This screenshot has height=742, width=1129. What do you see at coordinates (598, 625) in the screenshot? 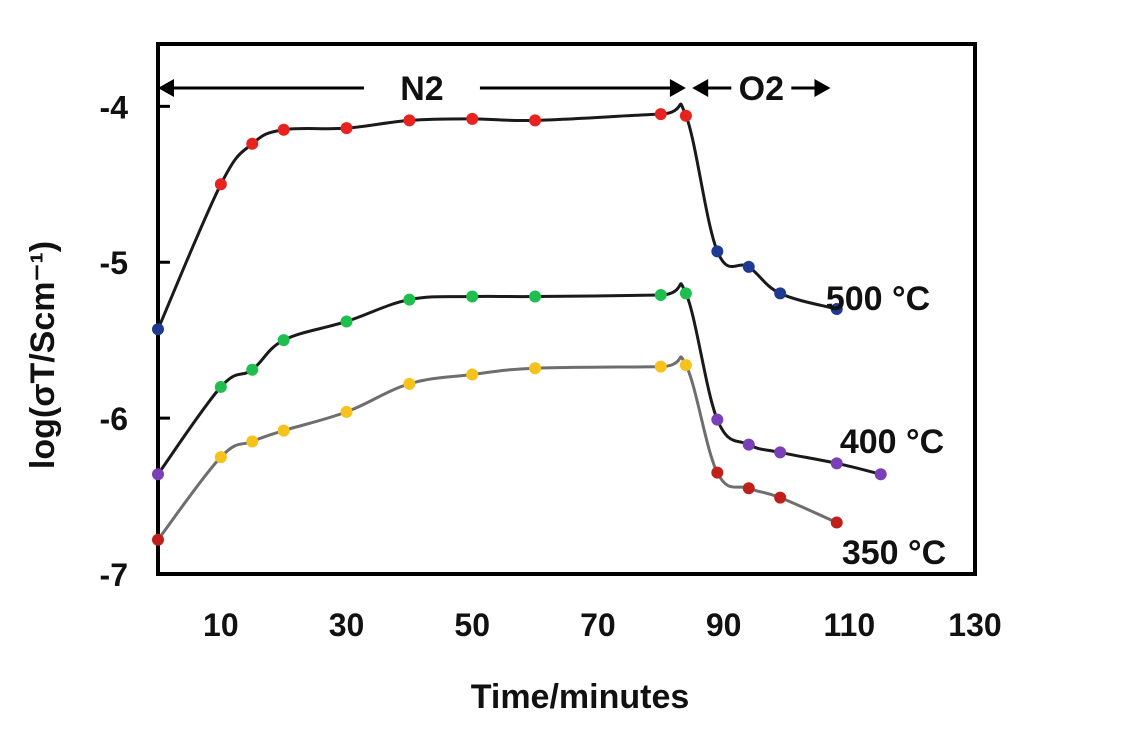
I see `x-tick-label: 70` at bounding box center [598, 625].